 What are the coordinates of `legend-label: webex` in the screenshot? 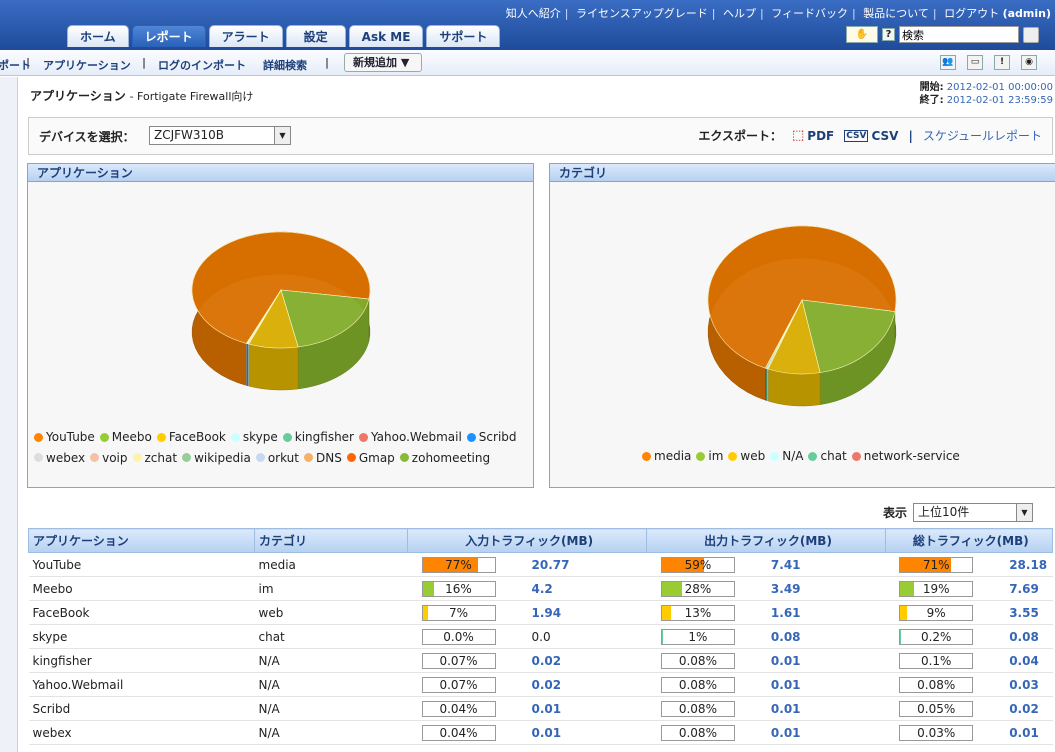 It's located at (66, 457).